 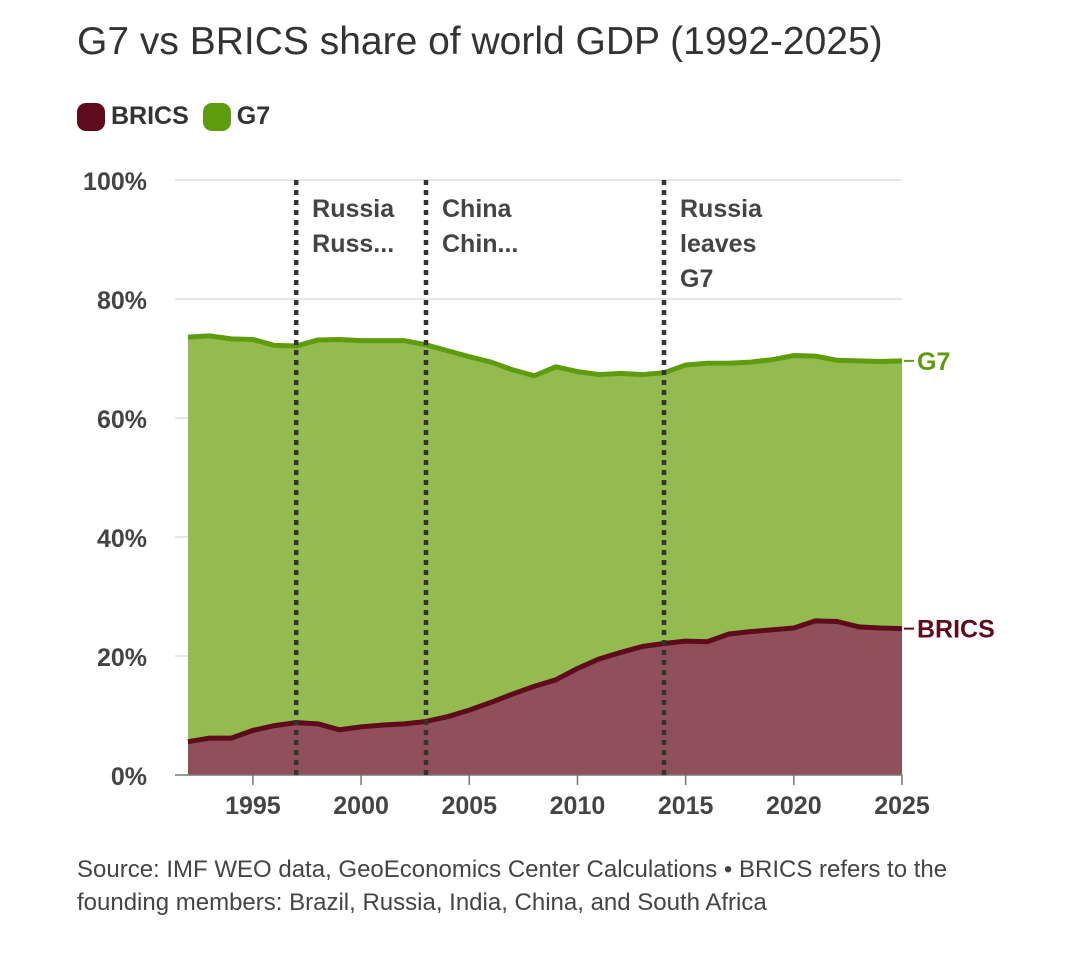 I want to click on g7-line, so click(x=545, y=356).